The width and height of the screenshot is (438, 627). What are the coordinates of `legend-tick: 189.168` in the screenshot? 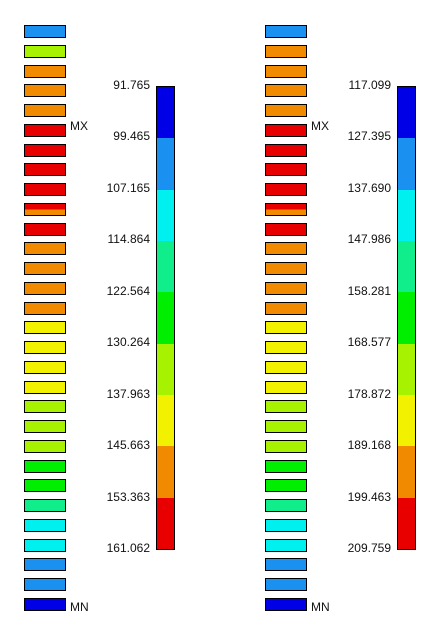 It's located at (369, 445).